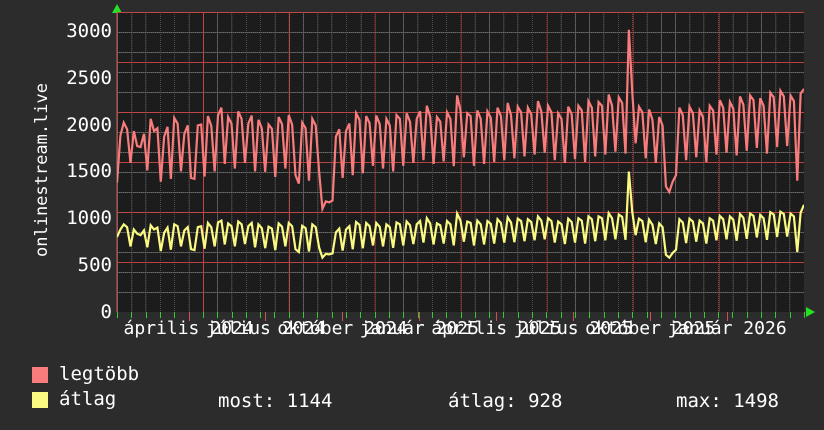 The image size is (824, 430). Describe the element at coordinates (505, 401) in the screenshot. I see `stat-average: átlag: 928` at that location.